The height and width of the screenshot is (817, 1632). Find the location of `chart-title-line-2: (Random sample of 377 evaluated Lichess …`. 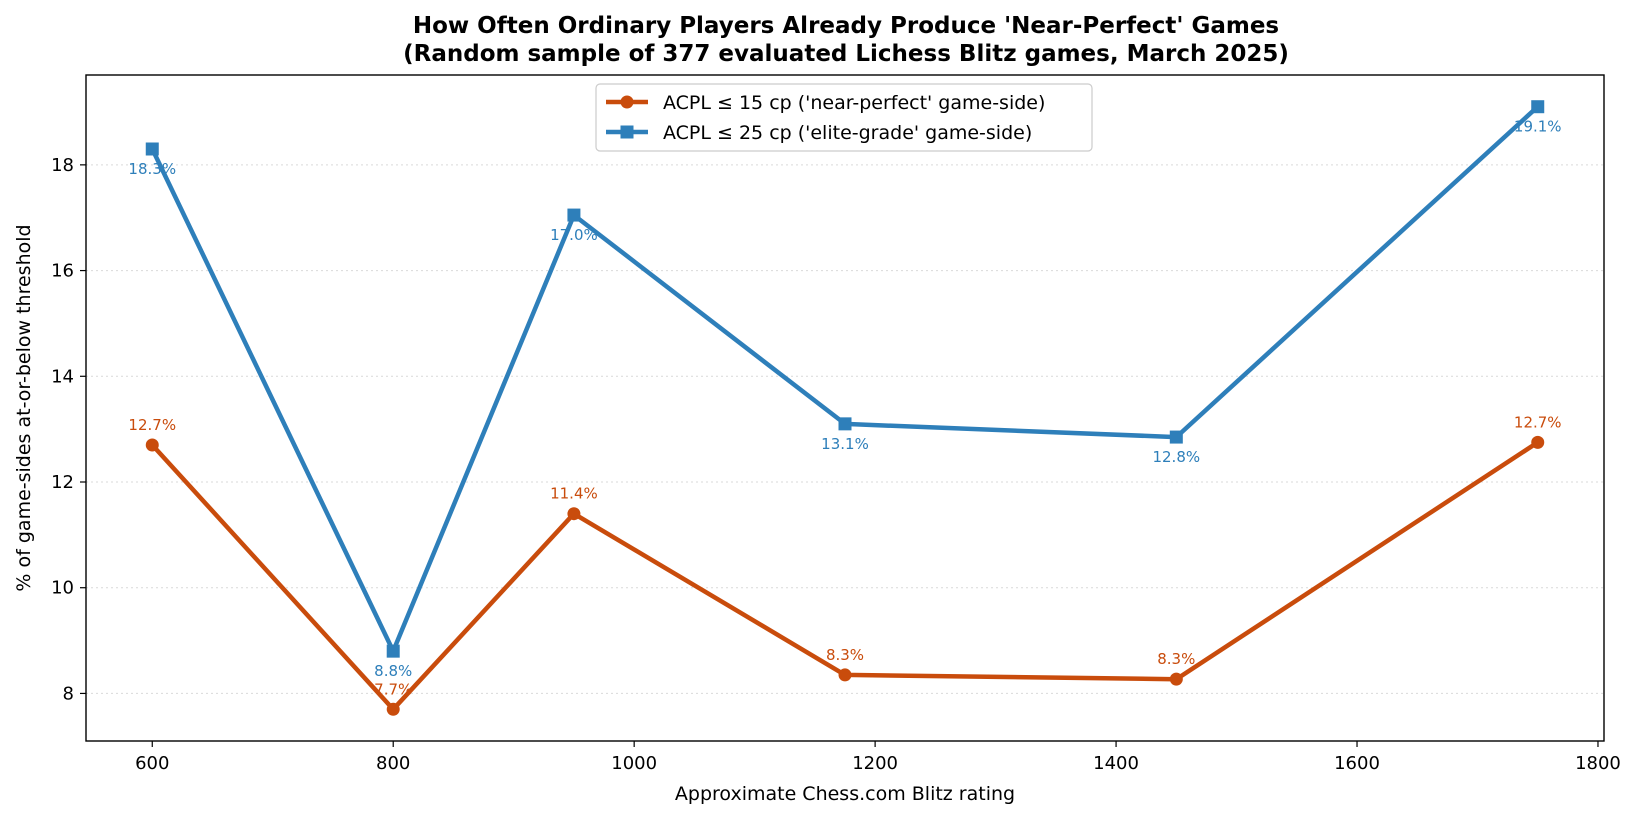

chart-title-line-2: (Random sample of 377 evaluated Lichess … is located at coordinates (846, 54).